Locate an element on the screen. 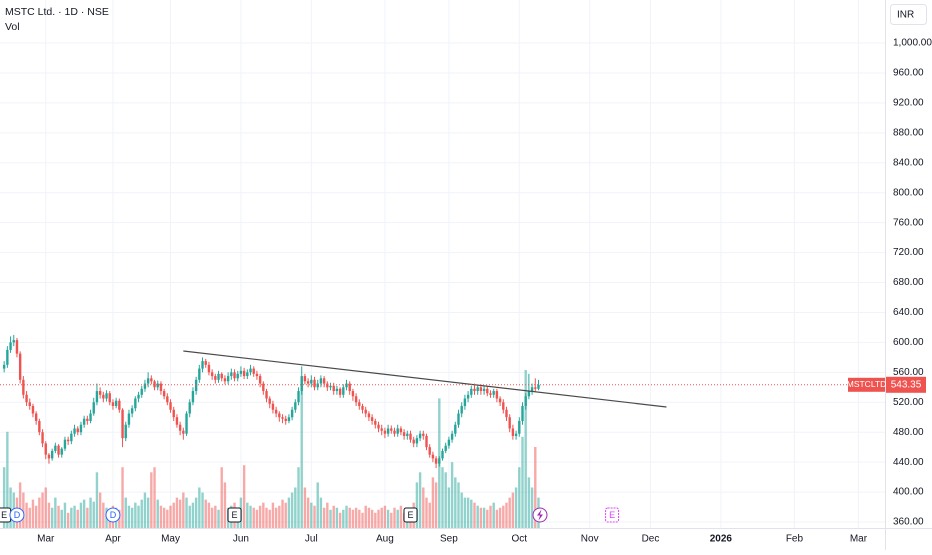 This screenshot has width=932, height=555. event-shape is located at coordinates (17, 515).